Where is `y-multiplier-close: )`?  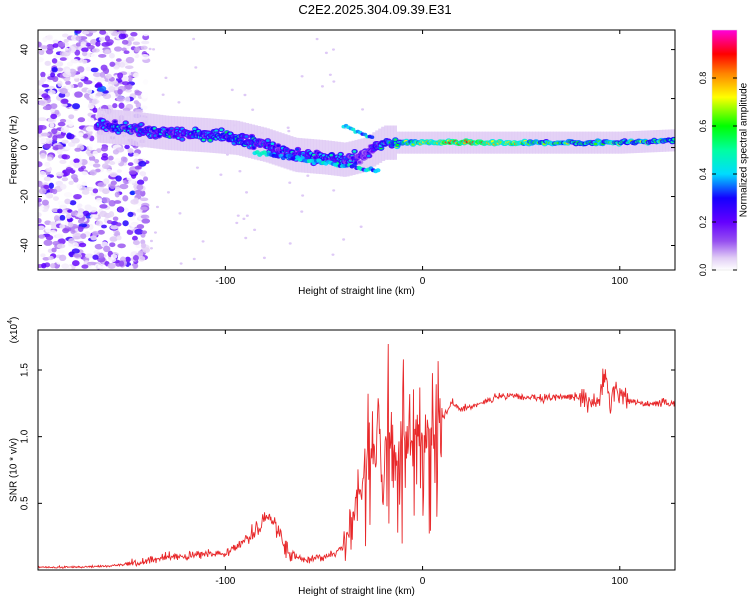
y-multiplier-close: ) is located at coordinates (14, 318).